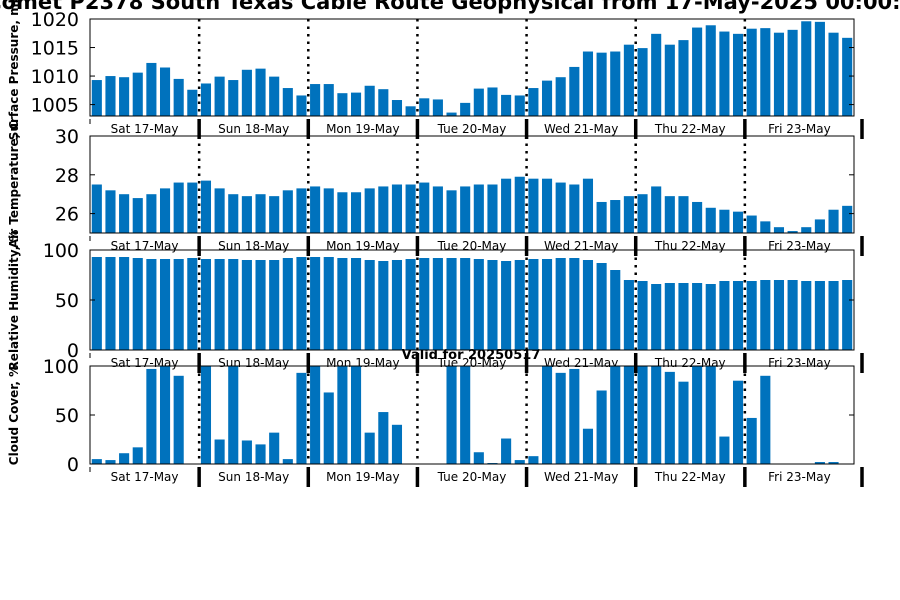 Image resolution: width=900 pixels, height=600 pixels. What do you see at coordinates (581, 363) in the screenshot?
I see `day-label: Wed 21-May` at bounding box center [581, 363].